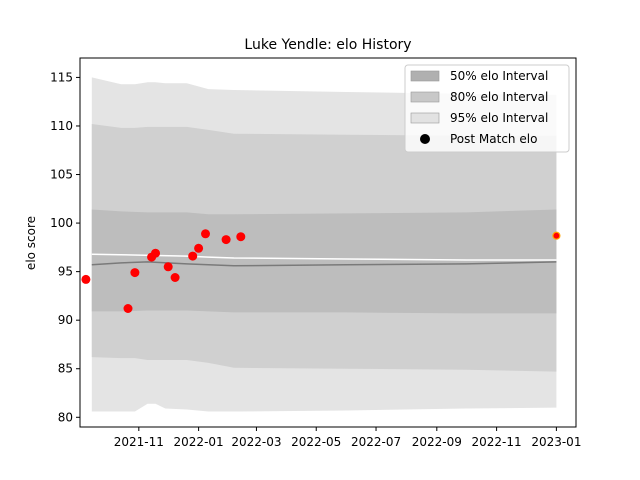 Image resolution: width=640 pixels, height=480 pixels. Describe the element at coordinates (61, 223) in the screenshot. I see `y-tick-label: 100` at that location.